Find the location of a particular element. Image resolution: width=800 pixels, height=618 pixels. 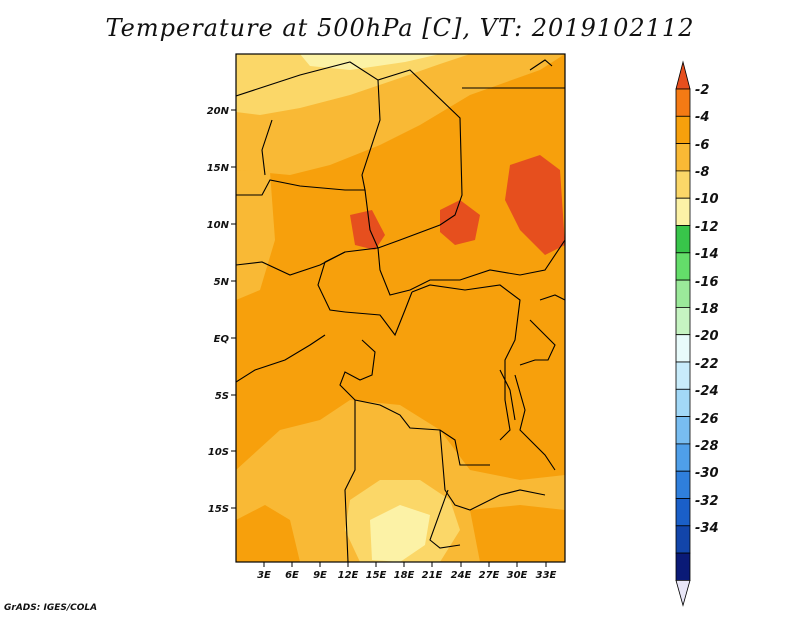

colorbar-label: -22 is located at coordinates (707, 364).